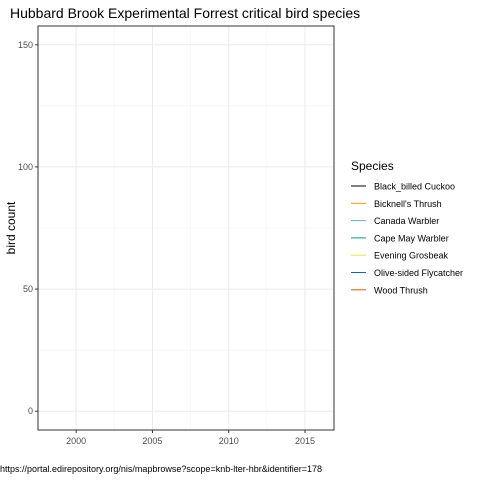 Image resolution: width=480 pixels, height=485 pixels. Describe the element at coordinates (152, 441) in the screenshot. I see `x-tick-label: 2005` at that location.